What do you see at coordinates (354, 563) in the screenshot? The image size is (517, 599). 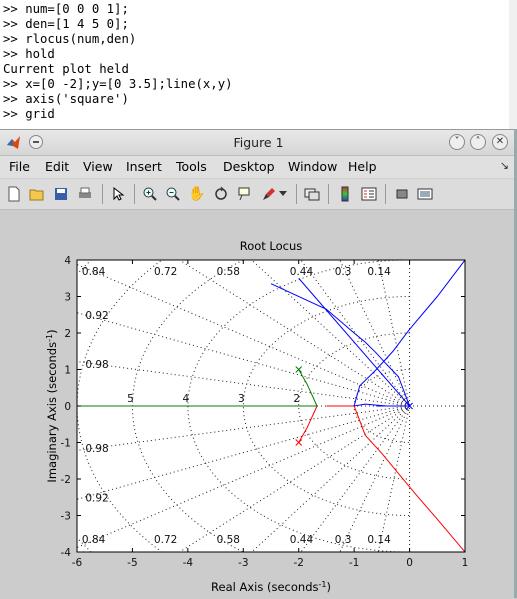 I see `x-tick-label: -1` at bounding box center [354, 563].